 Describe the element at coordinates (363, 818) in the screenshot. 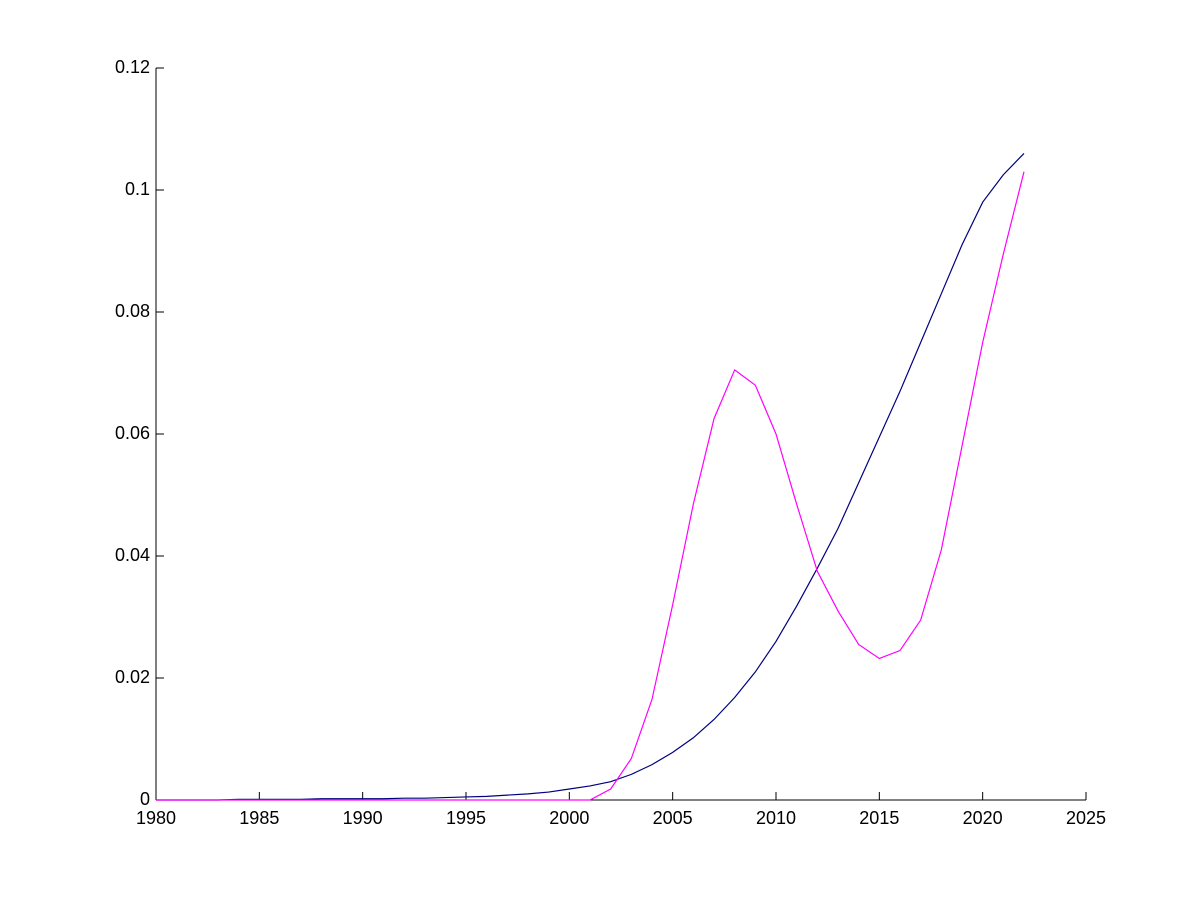

I see `x-tick-label: 1990` at that location.